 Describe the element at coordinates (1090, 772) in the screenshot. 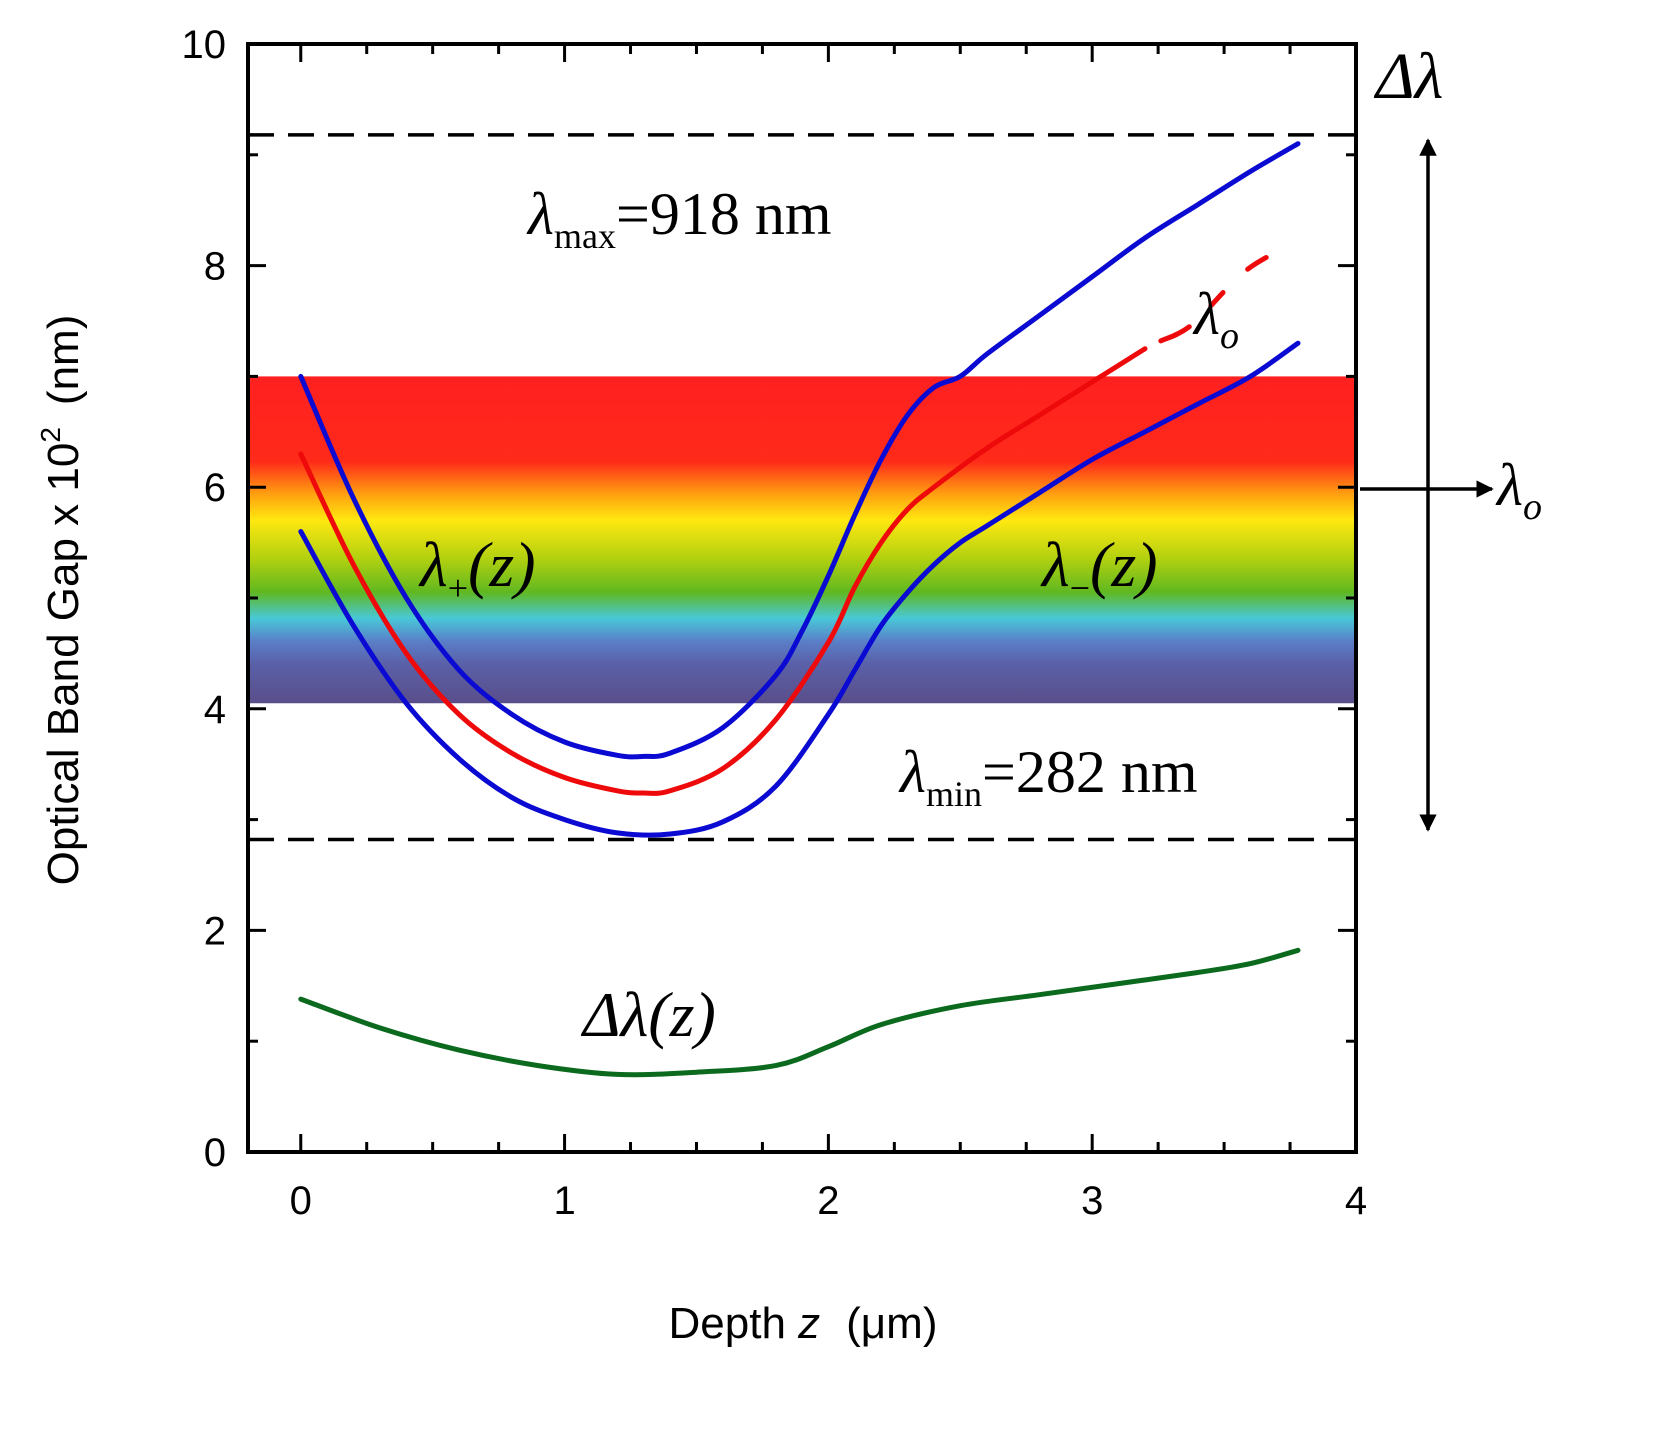

I see `lambda-min-value: =282 nm` at that location.